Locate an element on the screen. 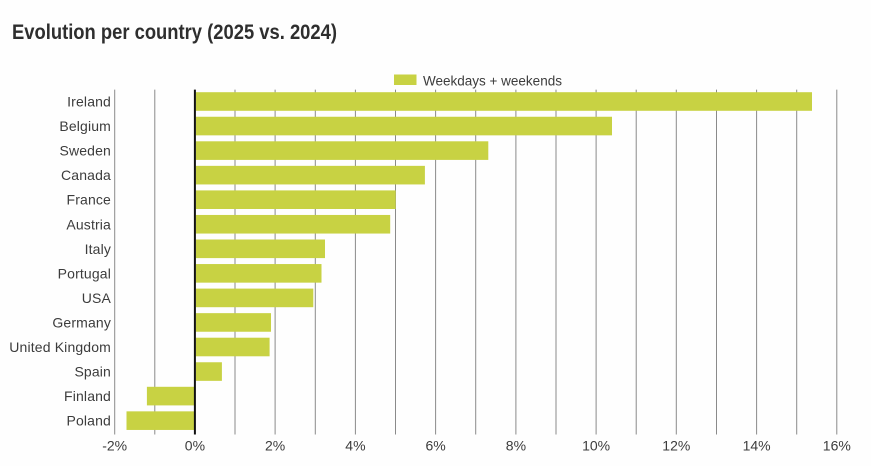  svg-text: Portugal is located at coordinates (84, 273).